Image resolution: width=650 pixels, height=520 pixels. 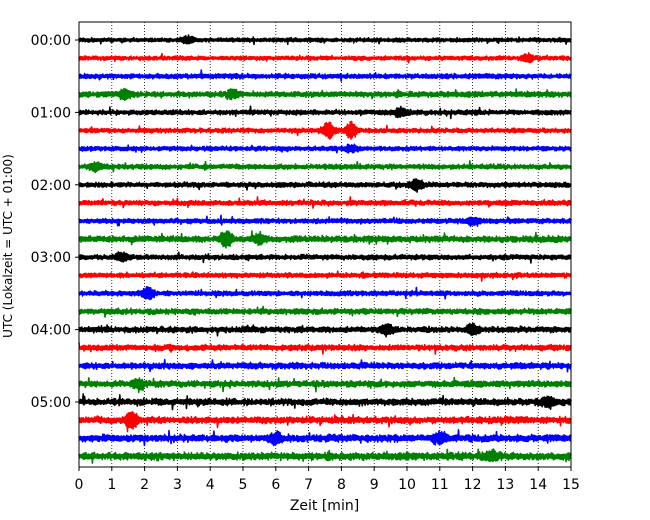 What do you see at coordinates (111, 485) in the screenshot?
I see `x-tick-label: 1` at bounding box center [111, 485].